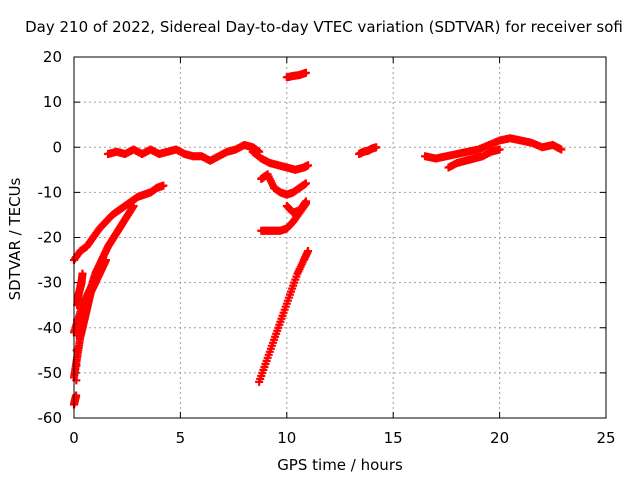 This screenshot has height=480, width=640. Describe the element at coordinates (52, 57) in the screenshot. I see `y-tick-label: 20` at that location.